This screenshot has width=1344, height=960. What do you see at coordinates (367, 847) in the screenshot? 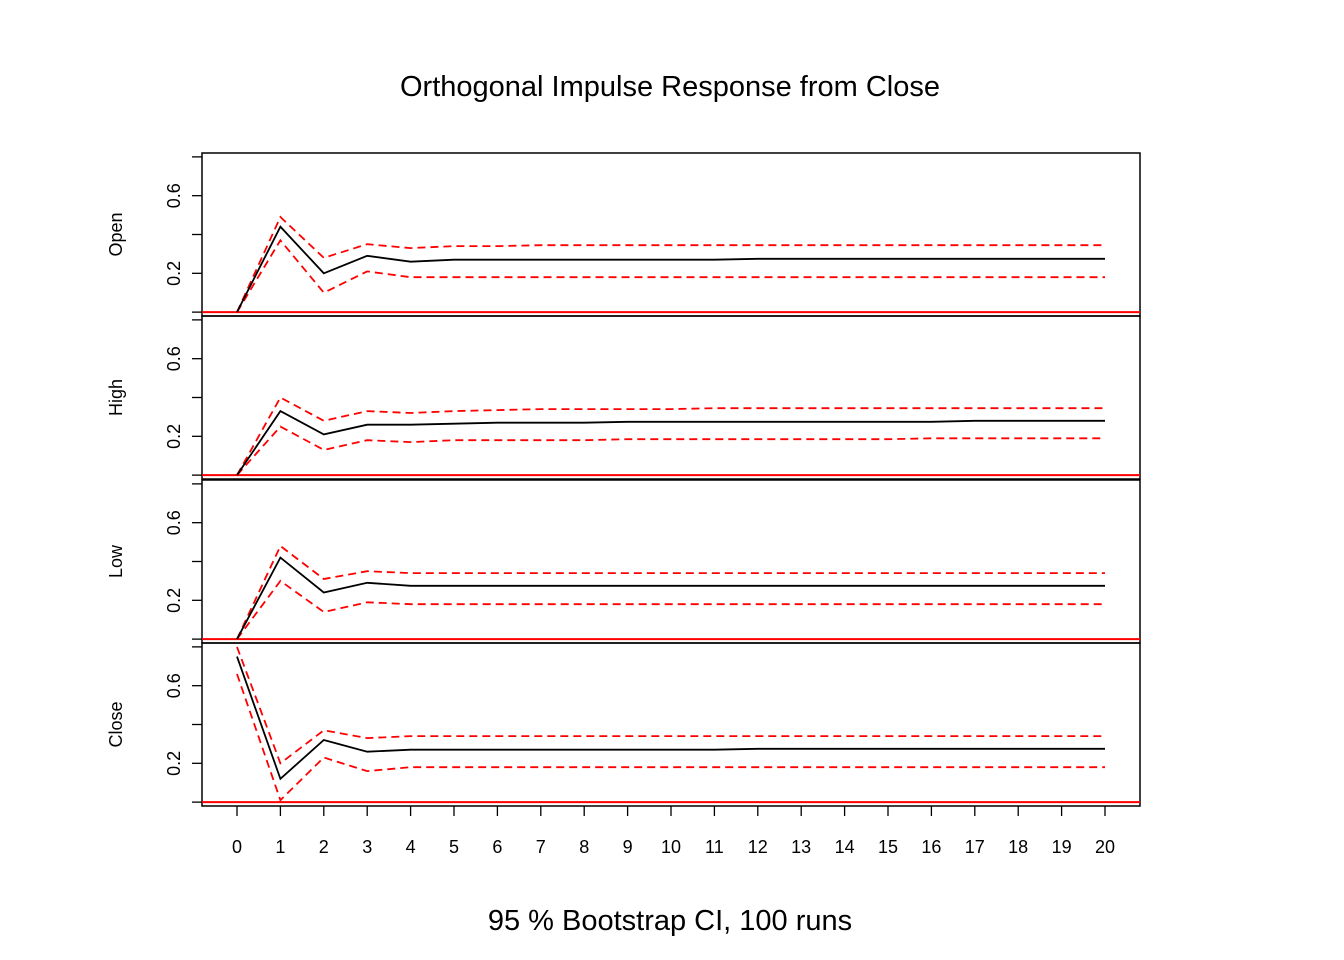
I see `x-tick-label: 3` at bounding box center [367, 847].